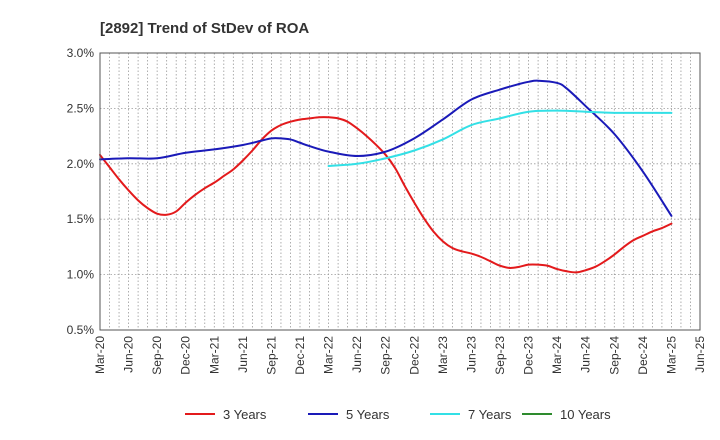 The image size is (720, 440). Describe the element at coordinates (214, 355) in the screenshot. I see `x-tick-label: Mar-21` at that location.